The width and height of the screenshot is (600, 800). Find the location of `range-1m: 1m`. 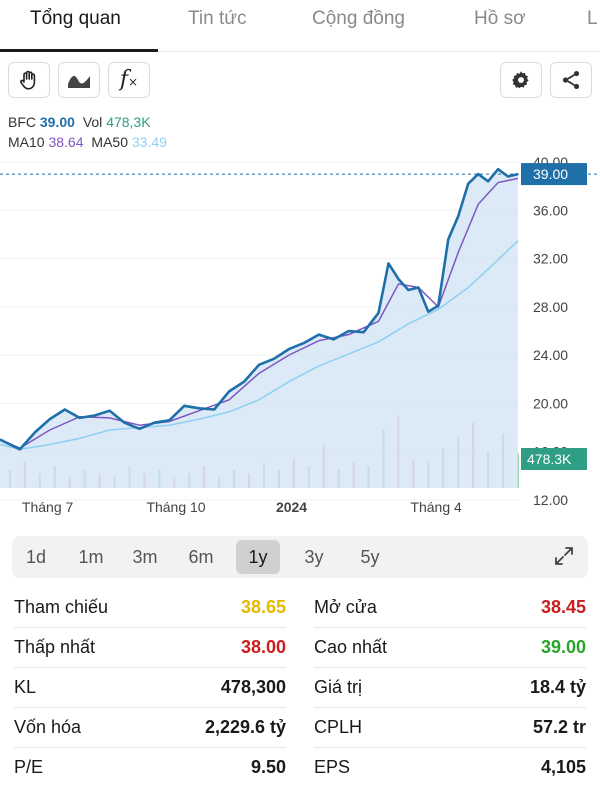

range-1m: 1m is located at coordinates (91, 557).